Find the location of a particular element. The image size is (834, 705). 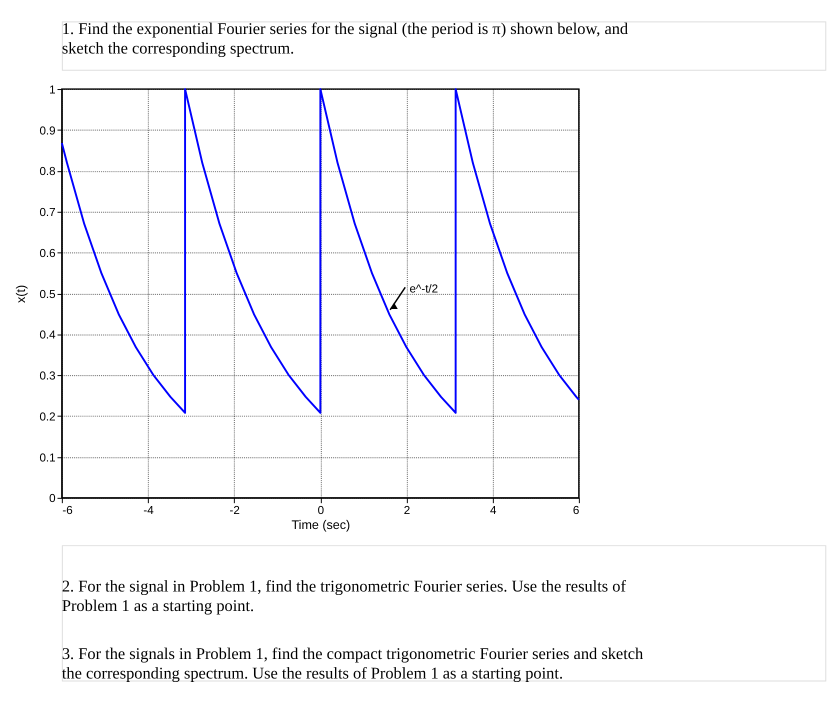

annotation: e^-t/2 is located at coordinates (423, 289).